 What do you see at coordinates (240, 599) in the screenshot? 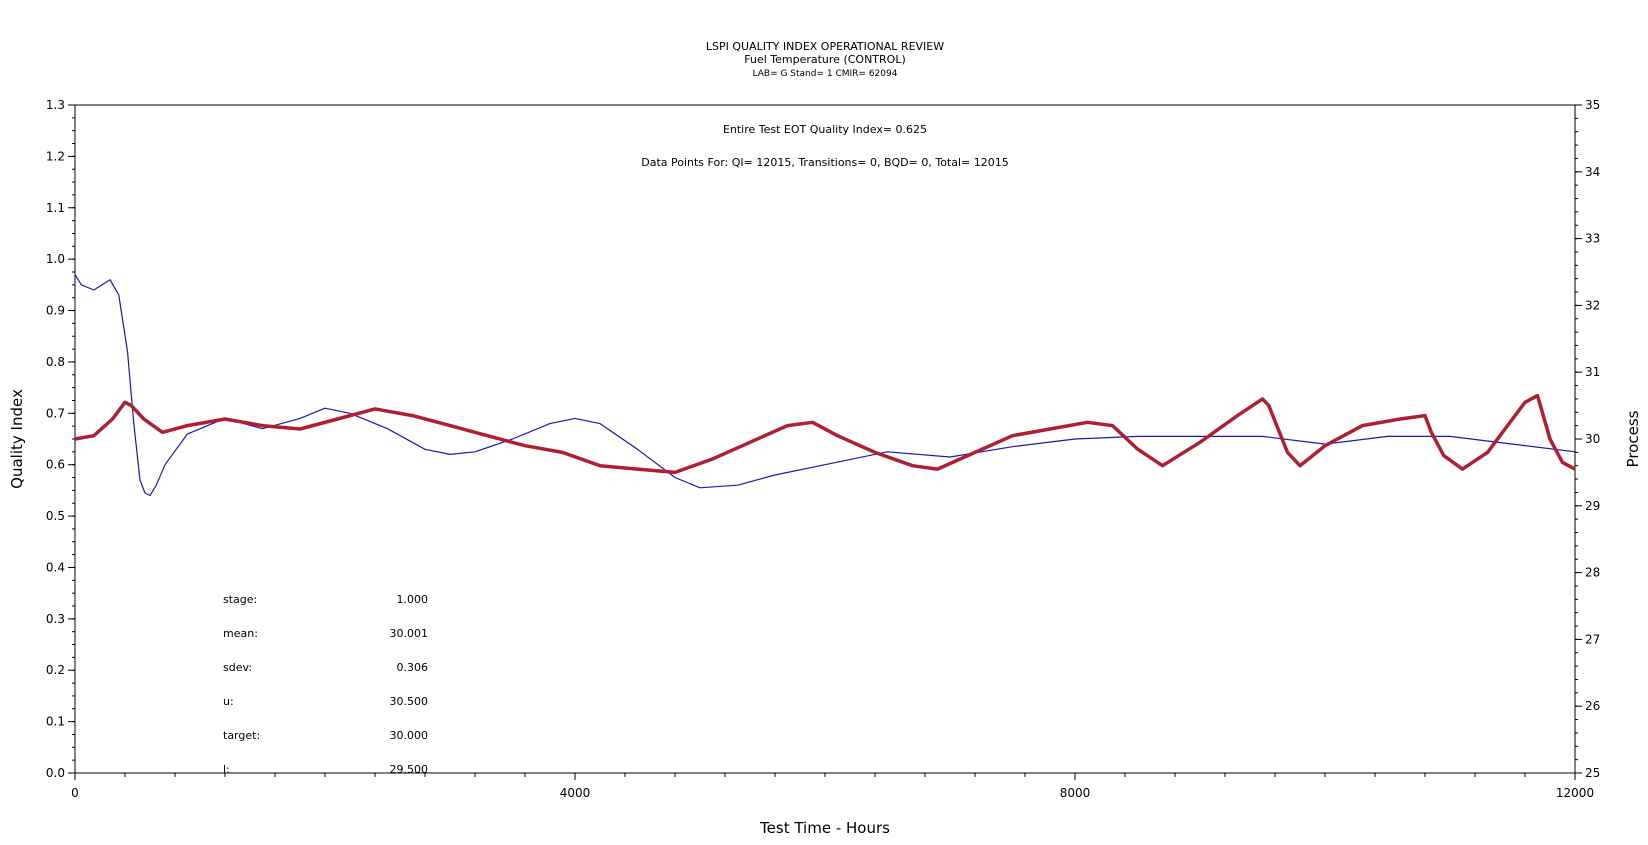
I see `stat-label: stage:` at bounding box center [240, 599].